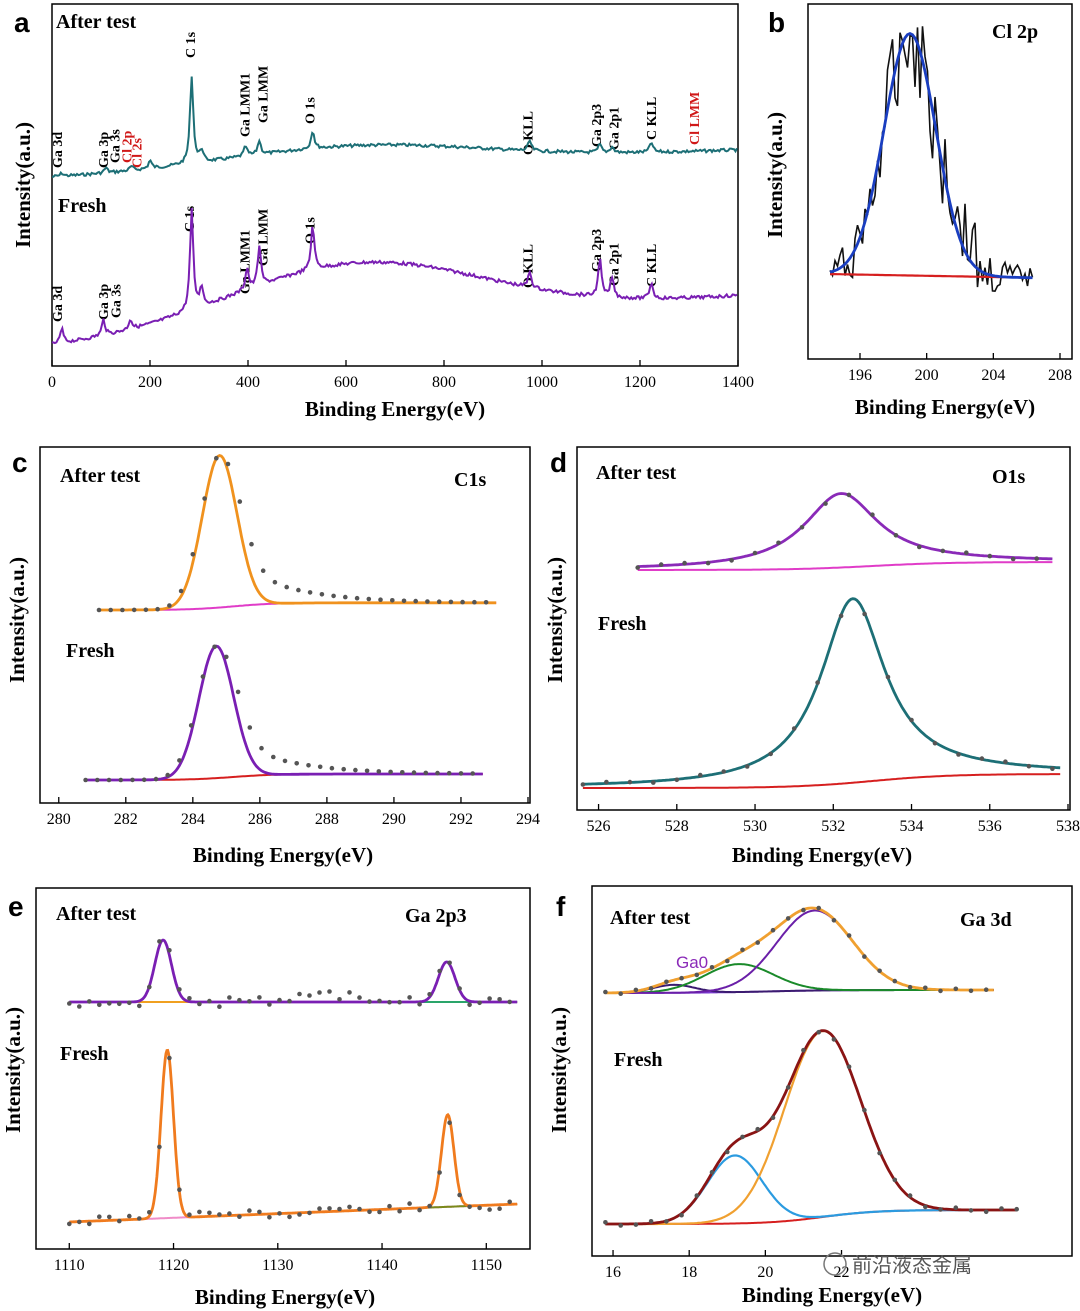  What do you see at coordinates (799, 950) in the screenshot?
I see `ga3d-after-envelope` at bounding box center [799, 950].